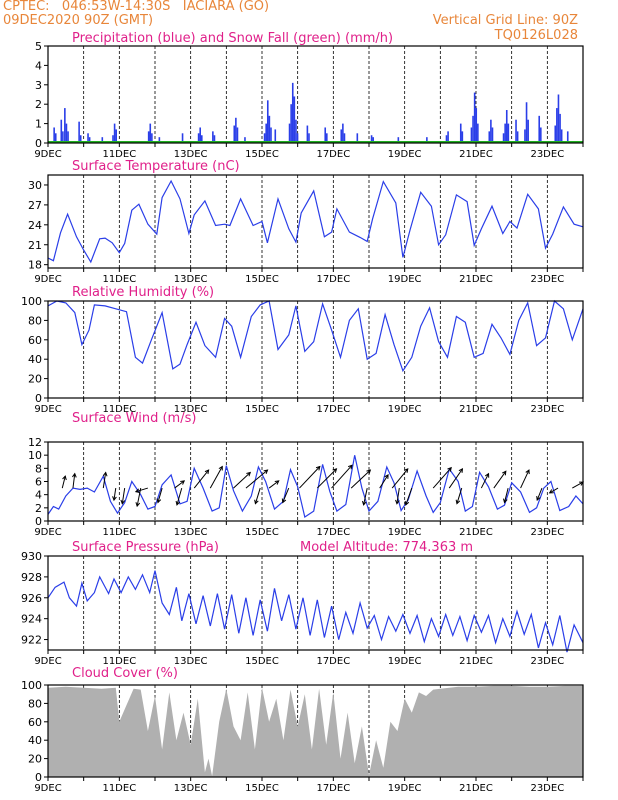  What do you see at coordinates (38, 65) in the screenshot?
I see `ytick-label-precip: 4` at bounding box center [38, 65].